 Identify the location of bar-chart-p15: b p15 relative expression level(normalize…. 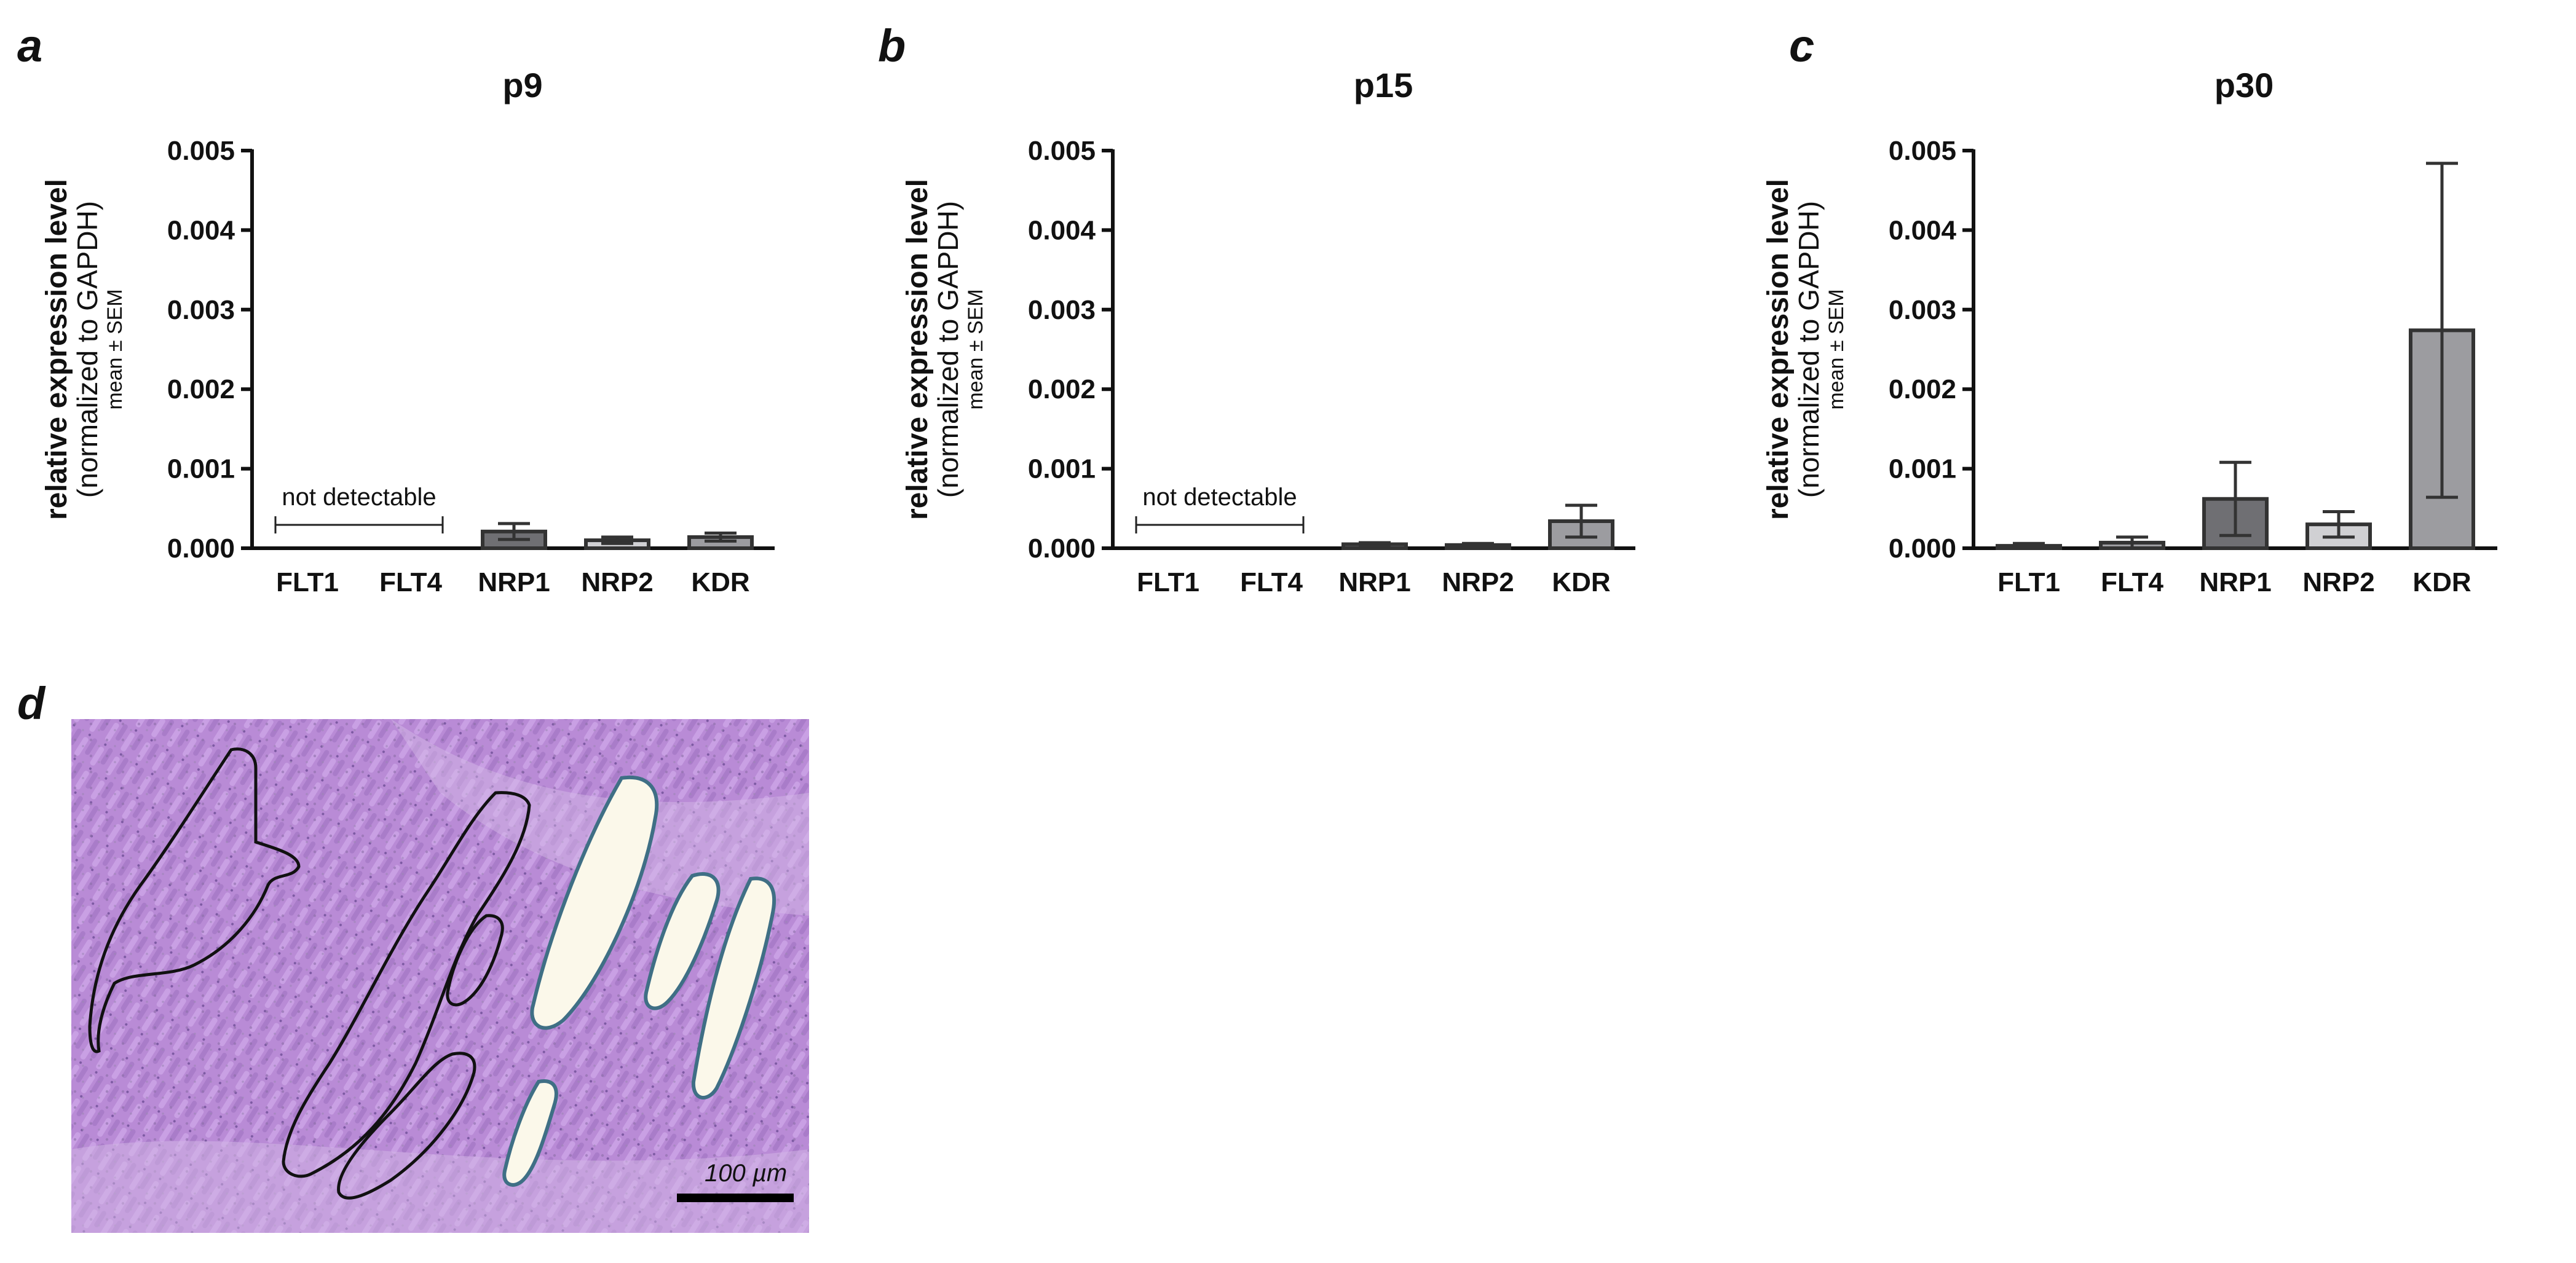
(1256, 308).